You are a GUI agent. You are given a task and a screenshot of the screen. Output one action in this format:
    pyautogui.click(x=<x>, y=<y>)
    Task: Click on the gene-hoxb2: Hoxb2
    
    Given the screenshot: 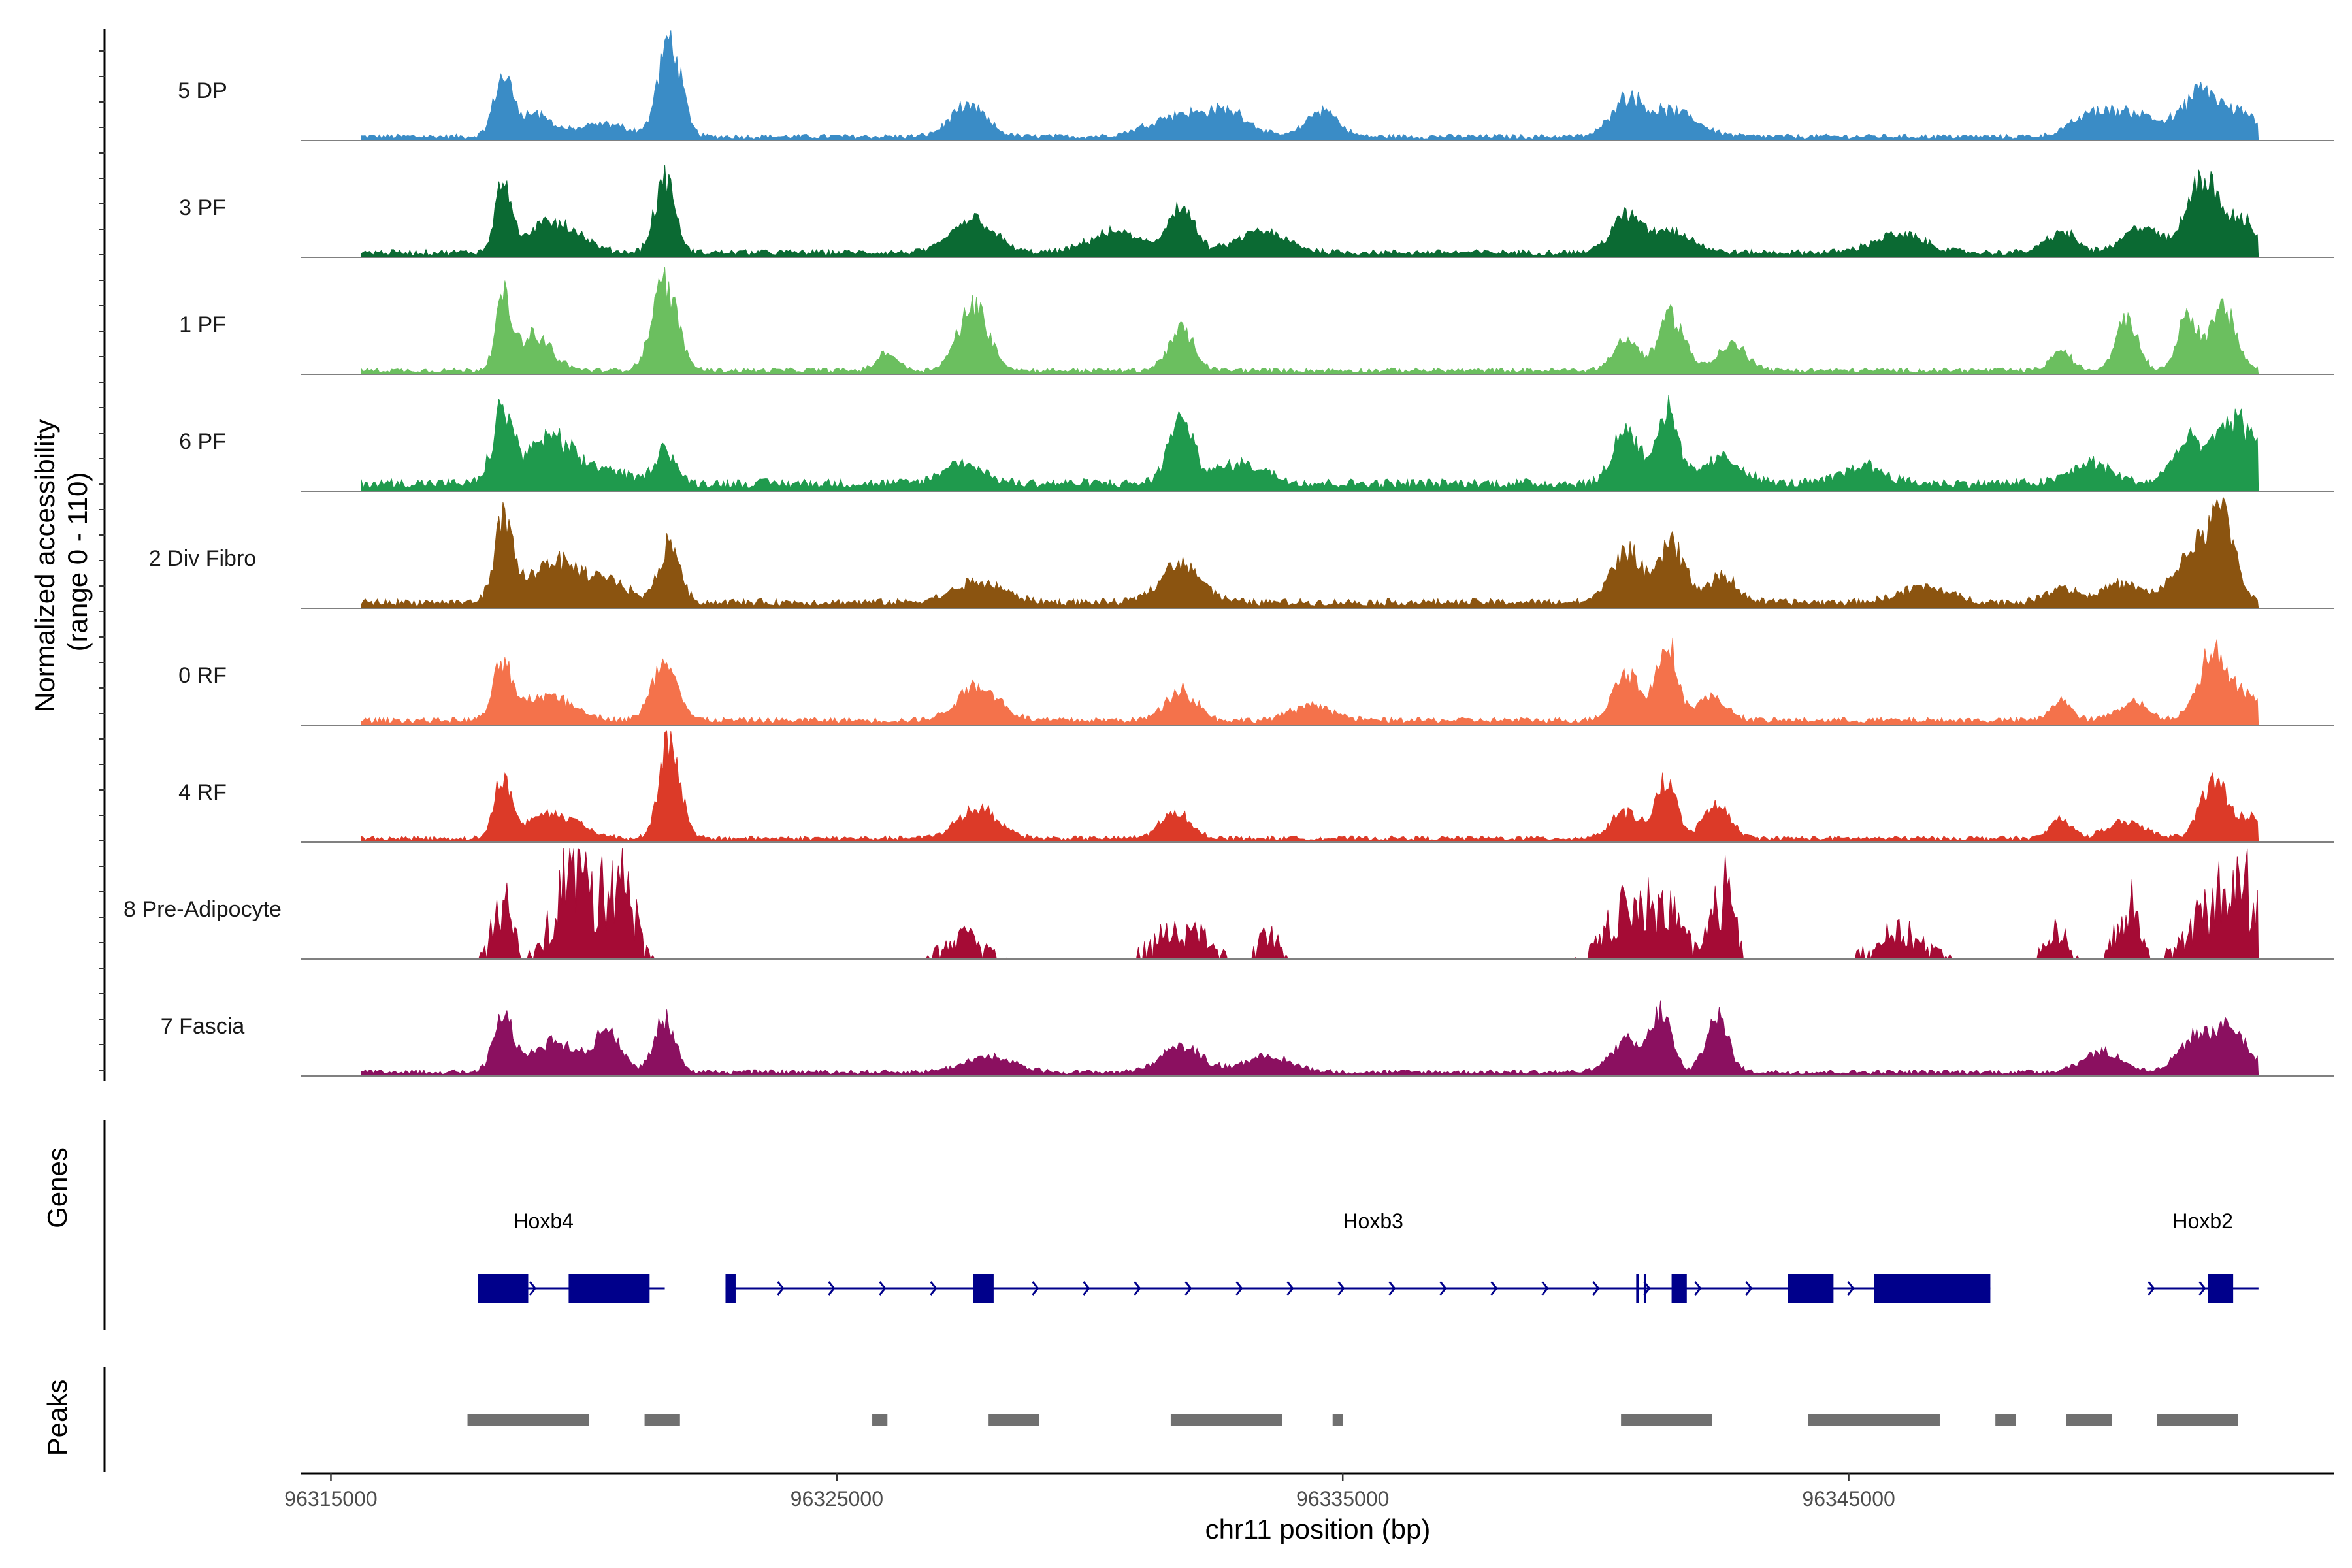 What is the action you would take?
    pyautogui.click(x=2203, y=1256)
    